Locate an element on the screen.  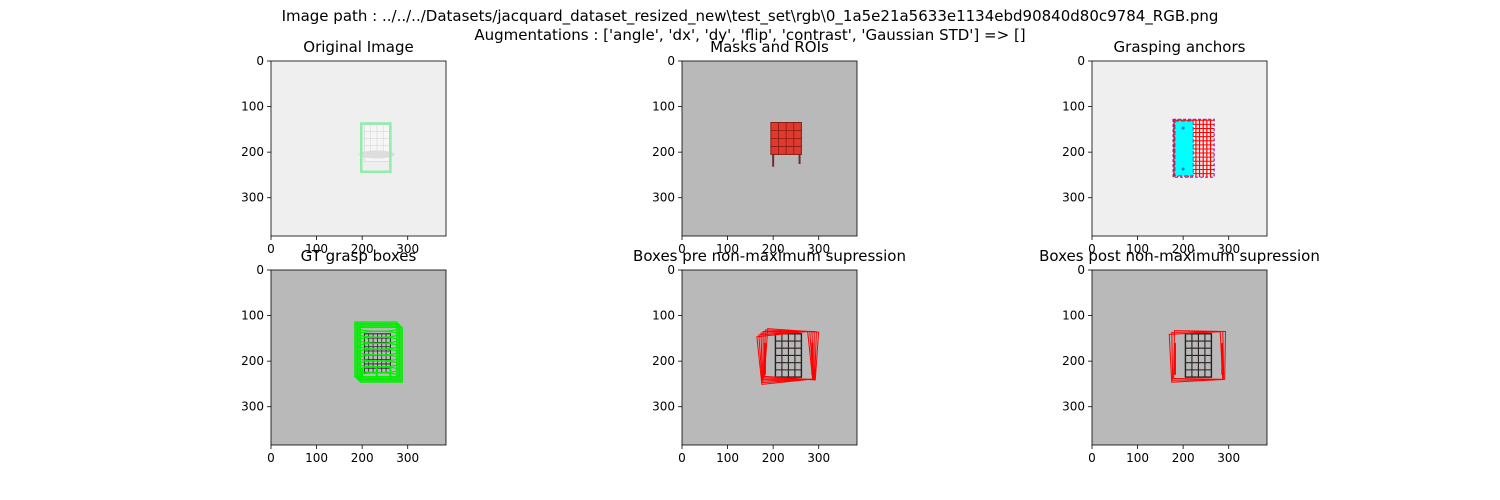
subplot-1: 0 100 200 300 0 100 200 300 Original Image is located at coordinates (344, 147).